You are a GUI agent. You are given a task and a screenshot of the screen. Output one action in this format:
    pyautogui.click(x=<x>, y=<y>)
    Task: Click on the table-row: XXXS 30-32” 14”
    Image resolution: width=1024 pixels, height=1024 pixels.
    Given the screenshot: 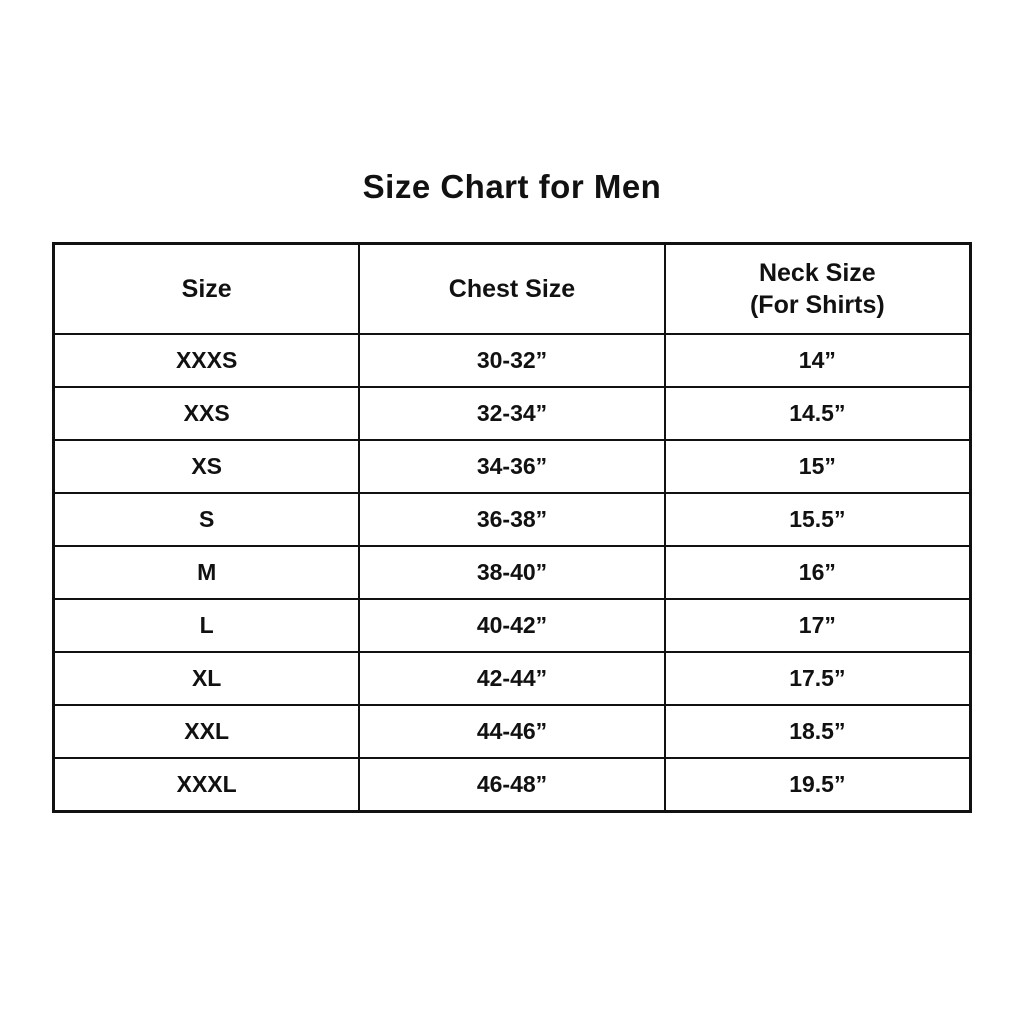 What is the action you would take?
    pyautogui.click(x=512, y=360)
    